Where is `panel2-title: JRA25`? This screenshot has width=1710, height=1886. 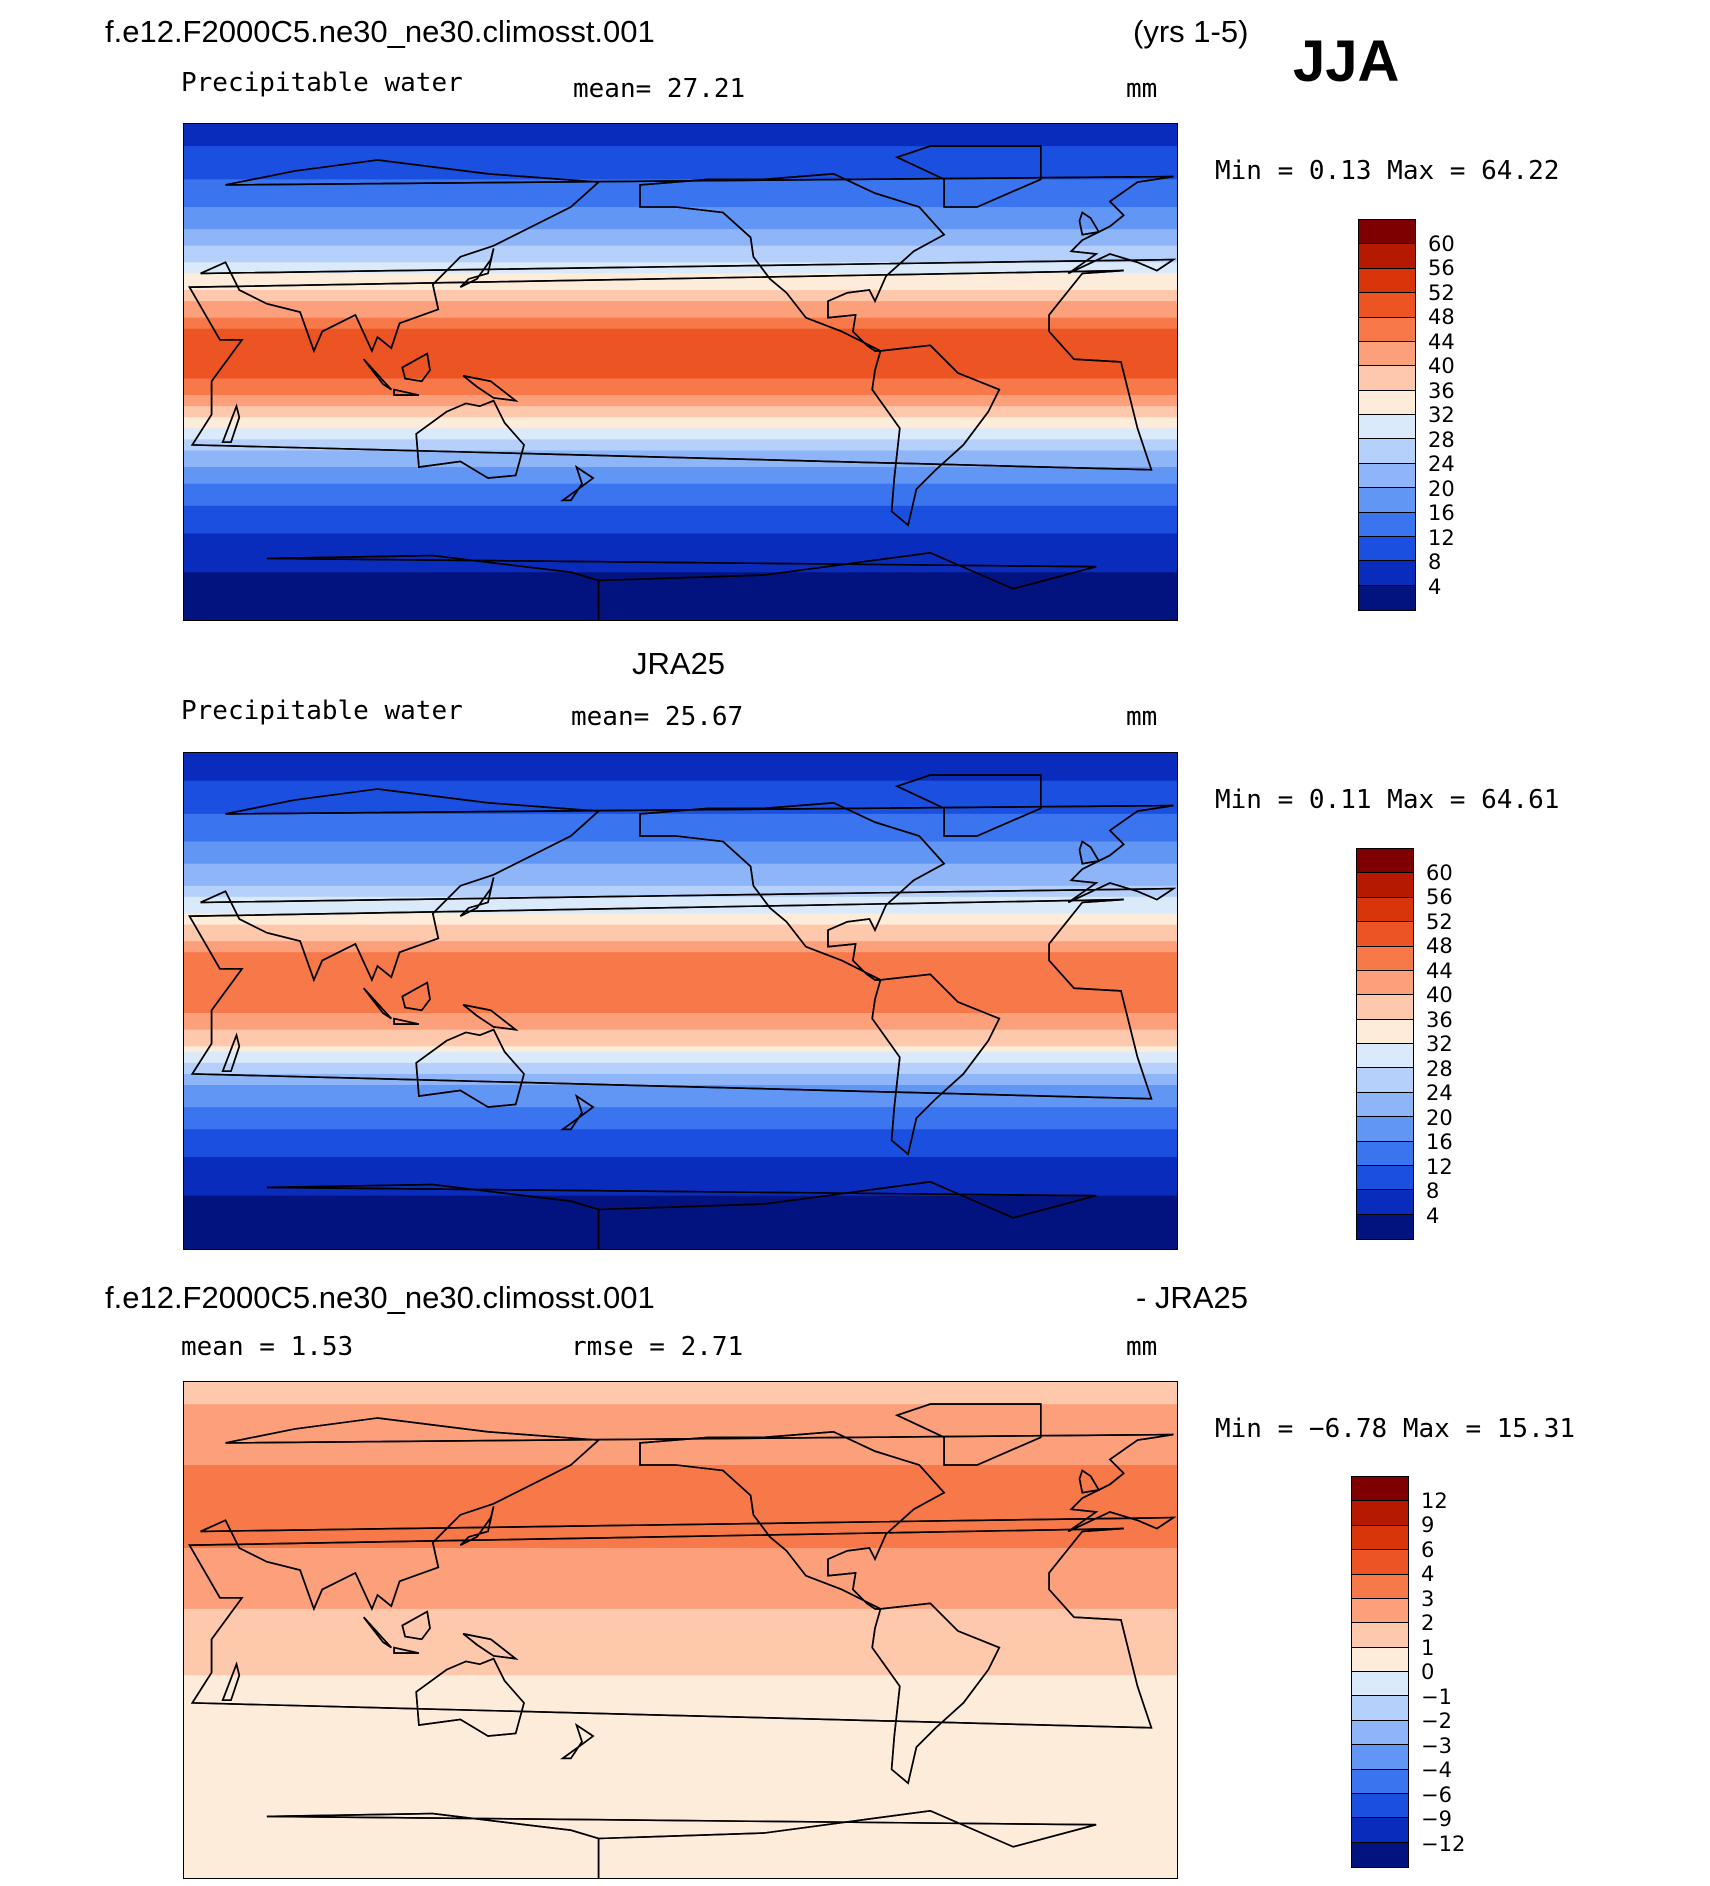
panel2-title: JRA25 is located at coordinates (679, 663).